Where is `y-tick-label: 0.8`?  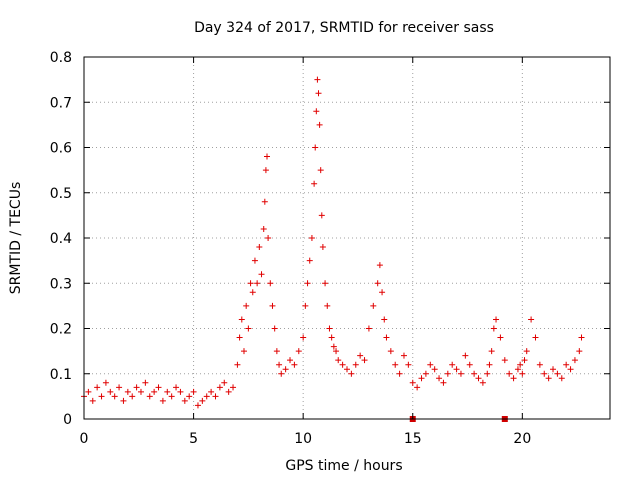
y-tick-label: 0.8 is located at coordinates (61, 58).